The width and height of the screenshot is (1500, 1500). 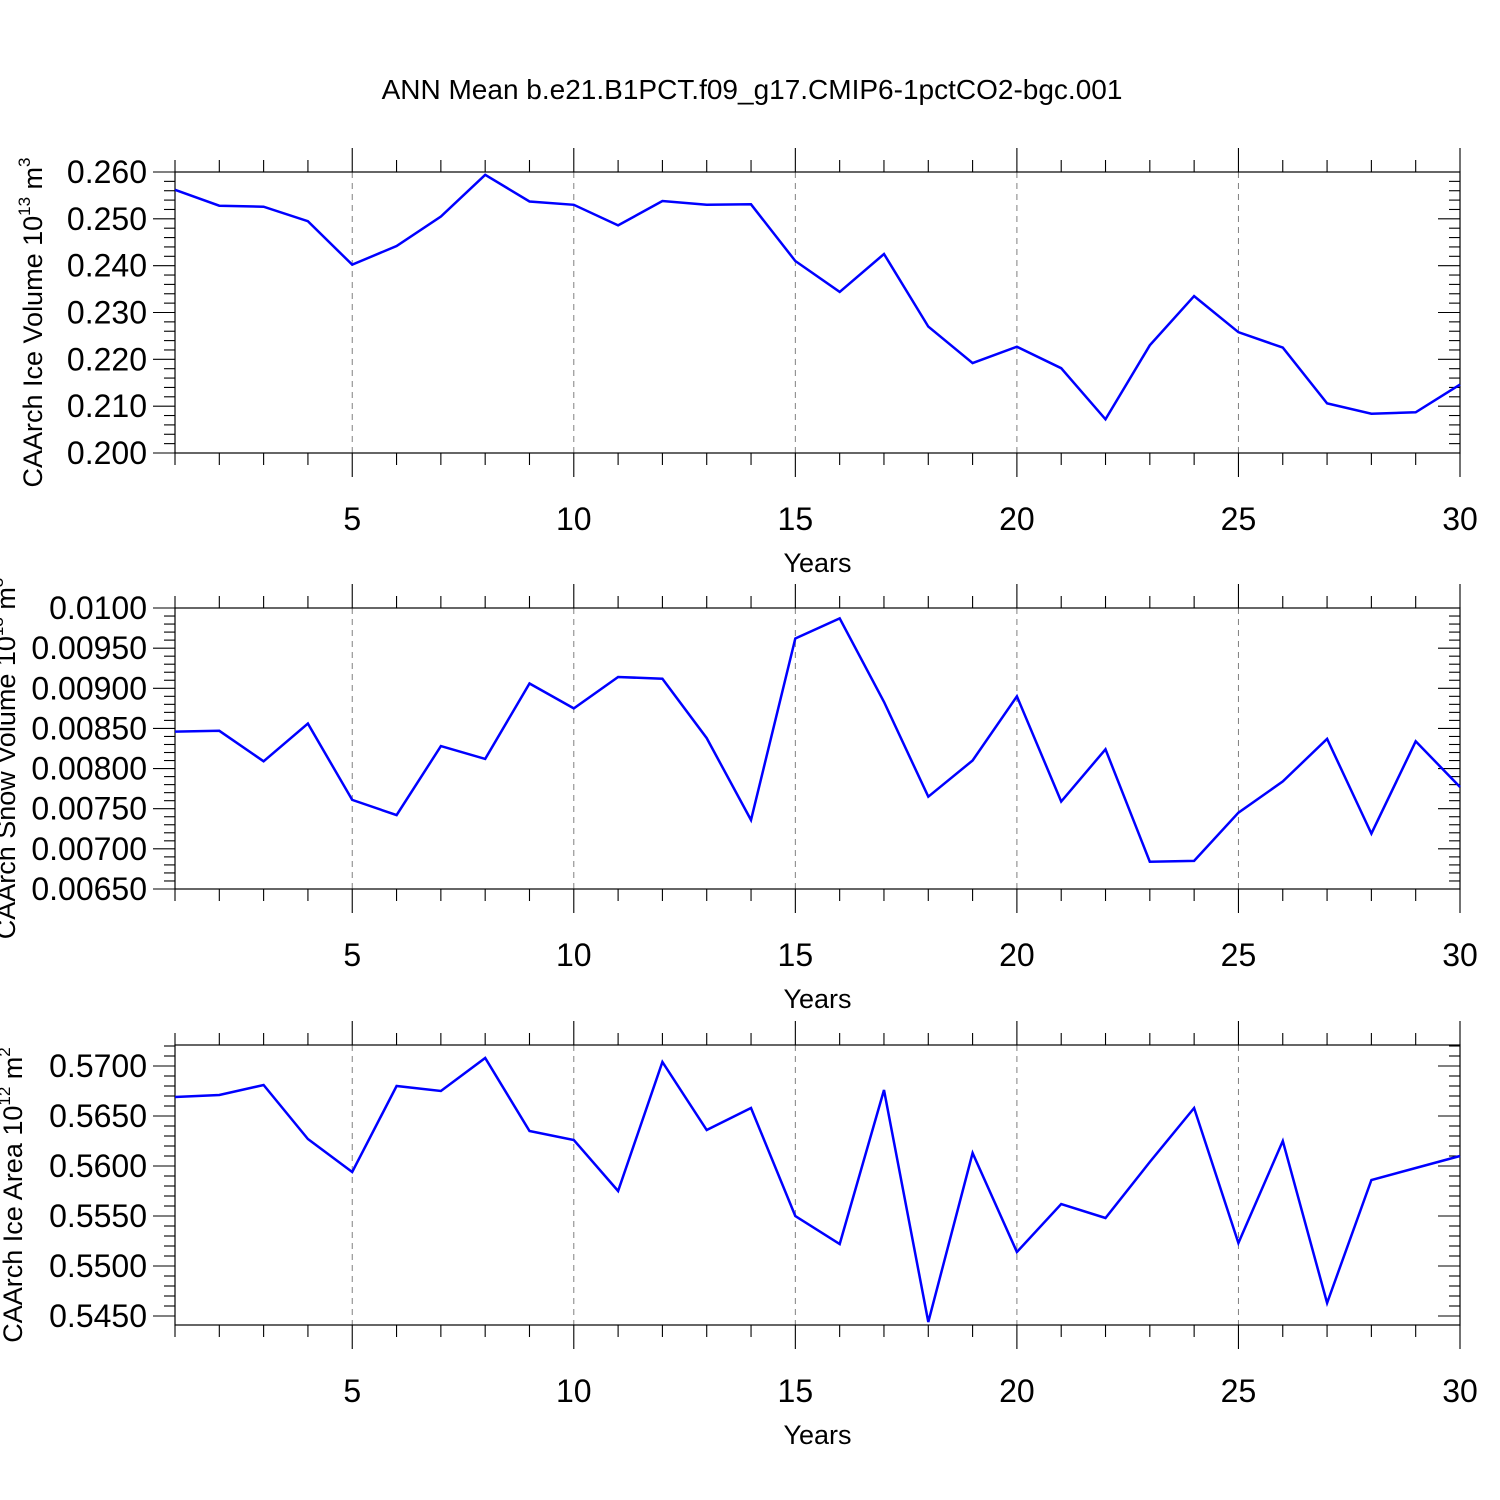 I want to click on y-axis-label: CAArch Snow Volume 1013 m3, so click(x=10, y=759).